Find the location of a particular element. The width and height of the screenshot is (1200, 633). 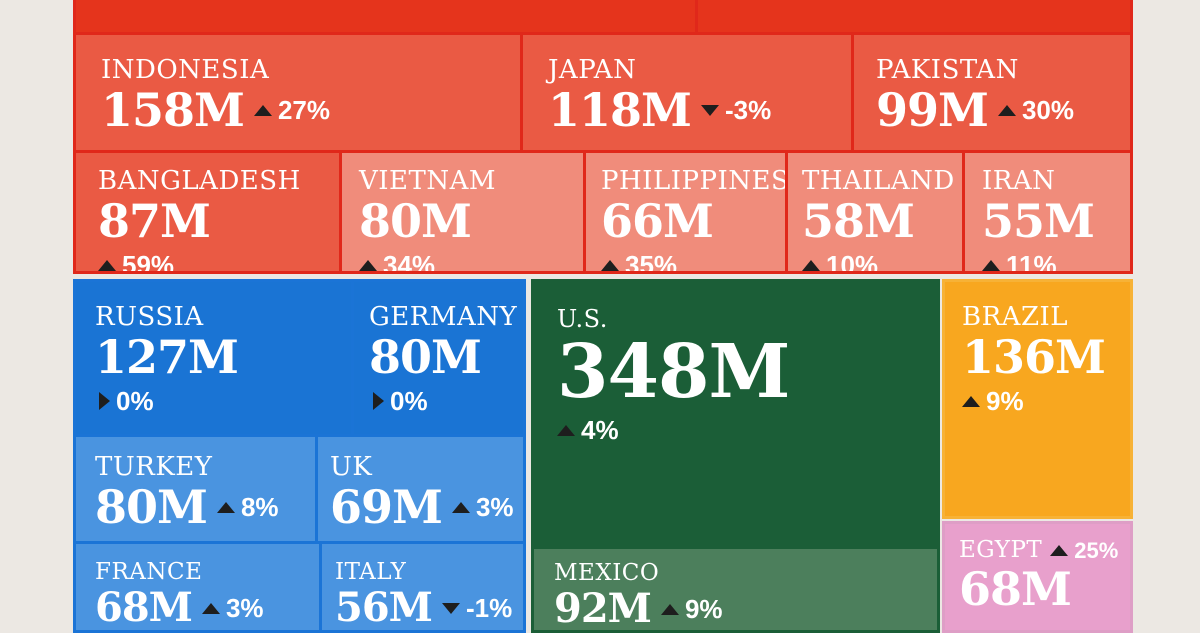

population-value: 55M is located at coordinates (1038, 221).